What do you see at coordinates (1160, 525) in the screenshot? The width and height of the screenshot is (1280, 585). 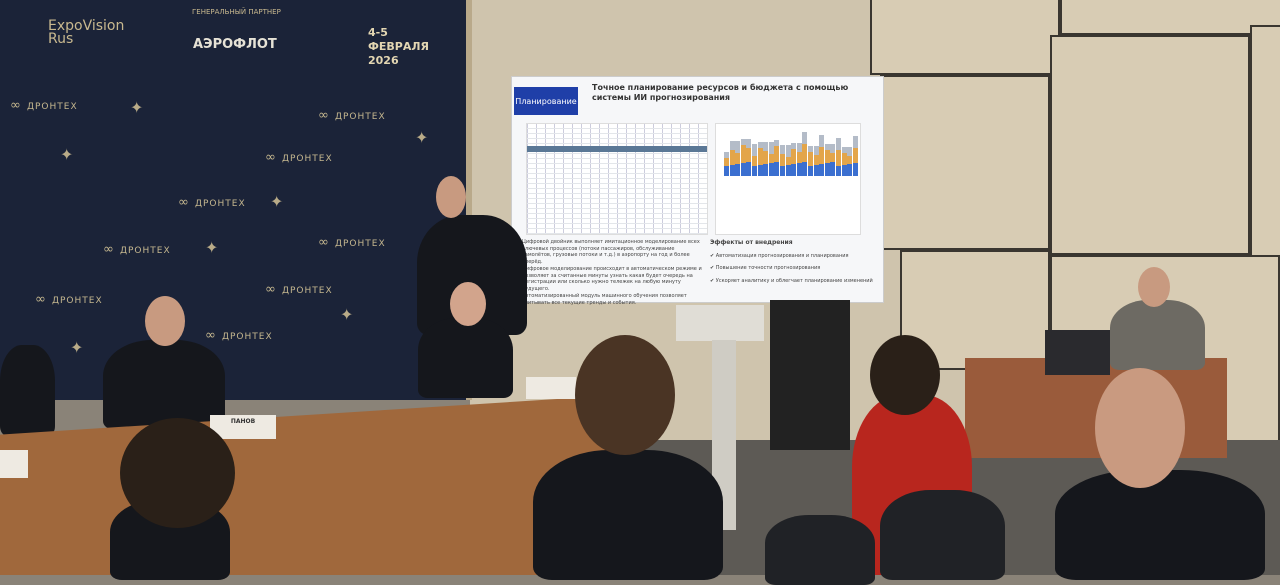 I see `audience-member` at bounding box center [1160, 525].